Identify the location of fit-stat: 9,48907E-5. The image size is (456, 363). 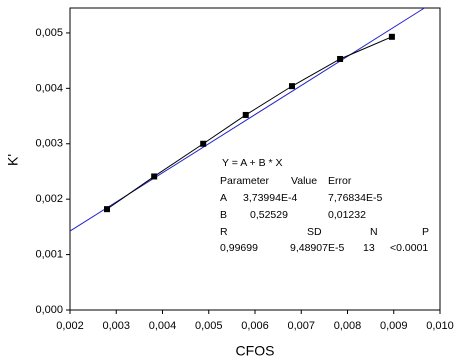
(317, 248).